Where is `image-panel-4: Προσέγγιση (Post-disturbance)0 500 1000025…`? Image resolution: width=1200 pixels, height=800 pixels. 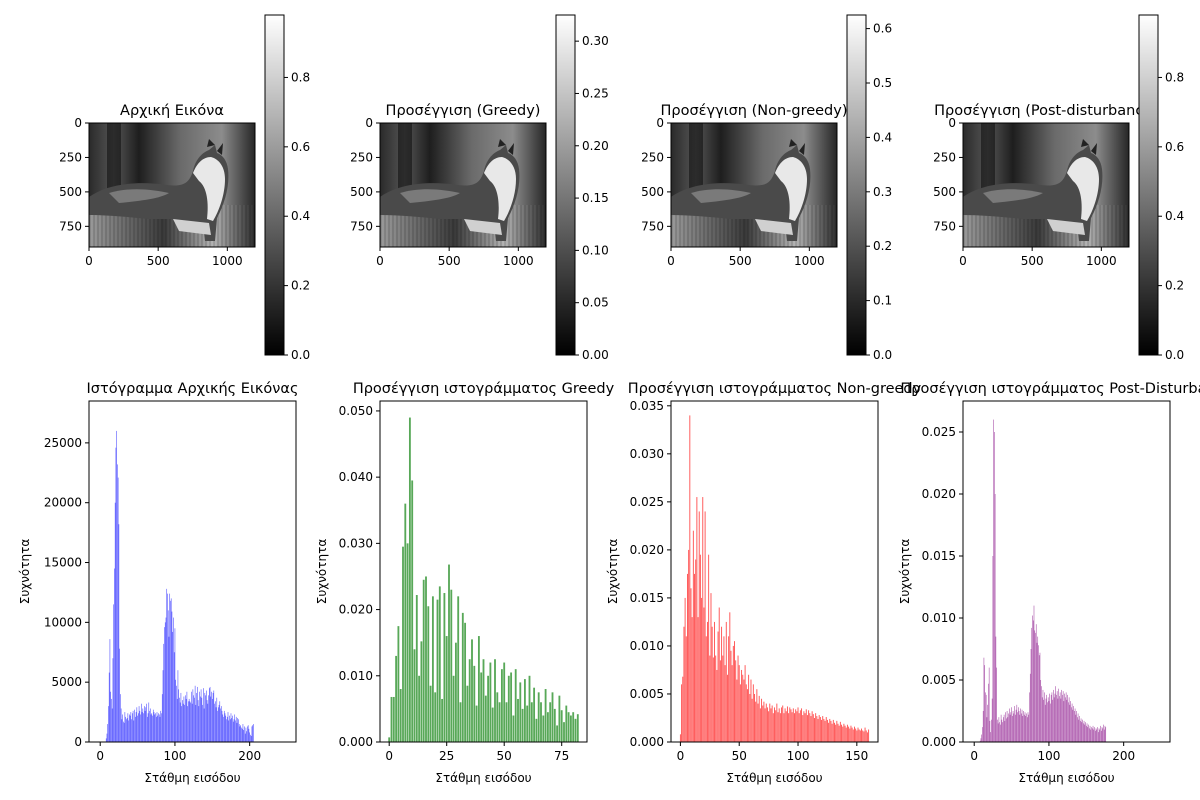 image-panel-4: Προσέγγιση (Post-disturbance)0 500 1000025… is located at coordinates (1058, 188).